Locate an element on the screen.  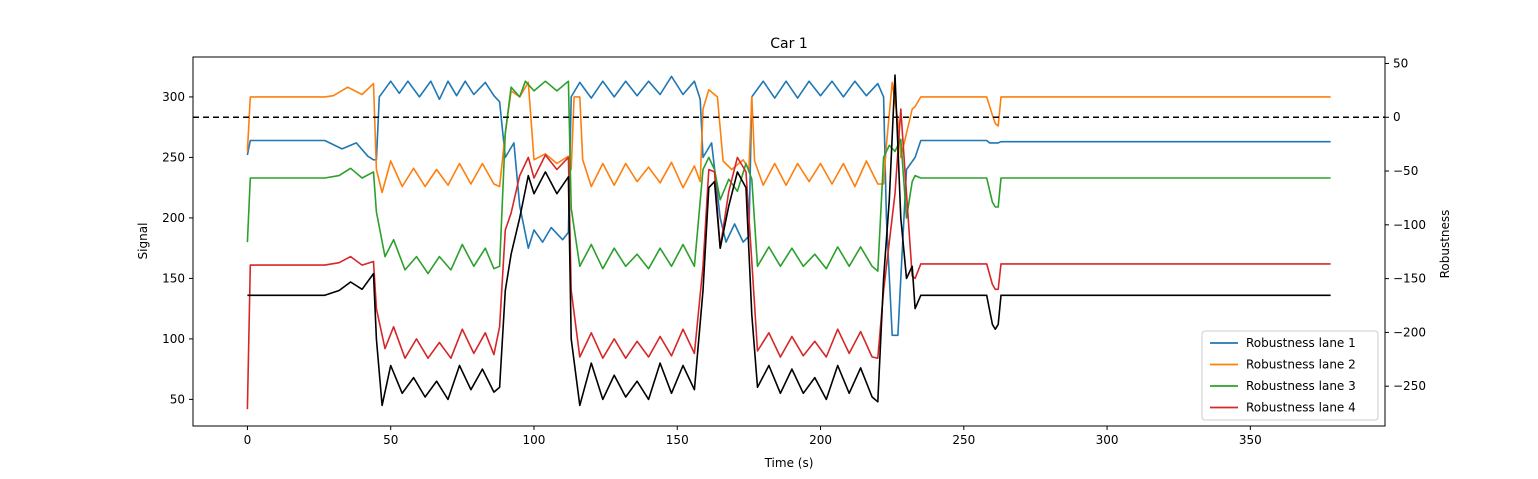
x-axis-label: Time (s) is located at coordinates (789, 463).